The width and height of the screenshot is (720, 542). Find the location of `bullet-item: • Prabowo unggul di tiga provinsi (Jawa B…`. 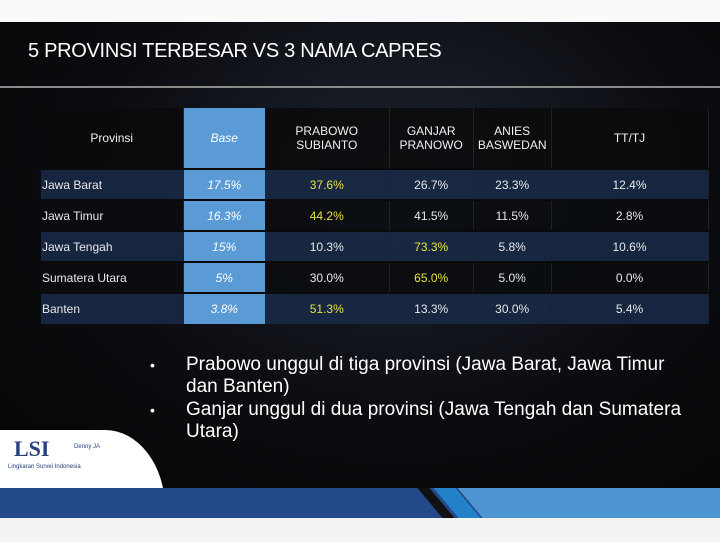

bullet-item: • Prabowo unggul di tiga provinsi (Jawa B… is located at coordinates (420, 376).